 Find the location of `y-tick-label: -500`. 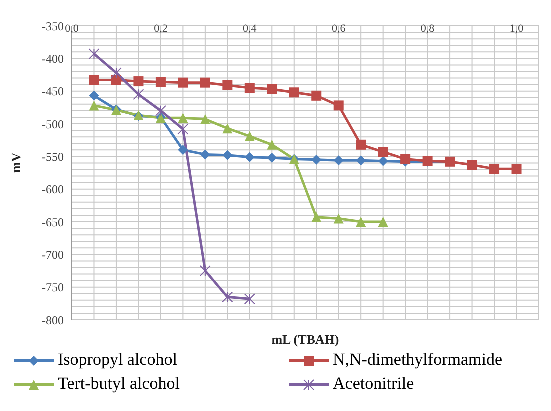

y-tick-label: -500 is located at coordinates (53, 124).